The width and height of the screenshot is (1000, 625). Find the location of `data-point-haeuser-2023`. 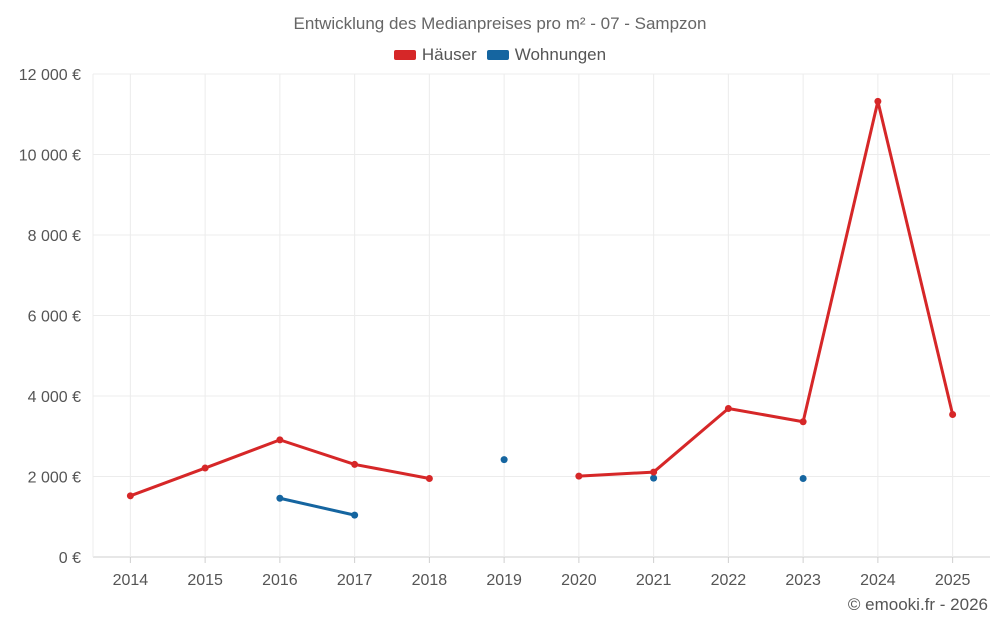

data-point-haeuser-2023 is located at coordinates (803, 422).